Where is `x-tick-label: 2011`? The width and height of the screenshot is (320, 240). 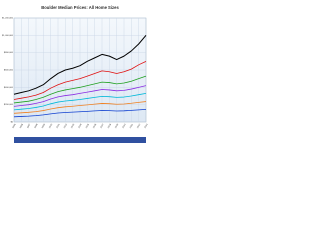 x-tick-label: 2011 is located at coordinates (132, 126).